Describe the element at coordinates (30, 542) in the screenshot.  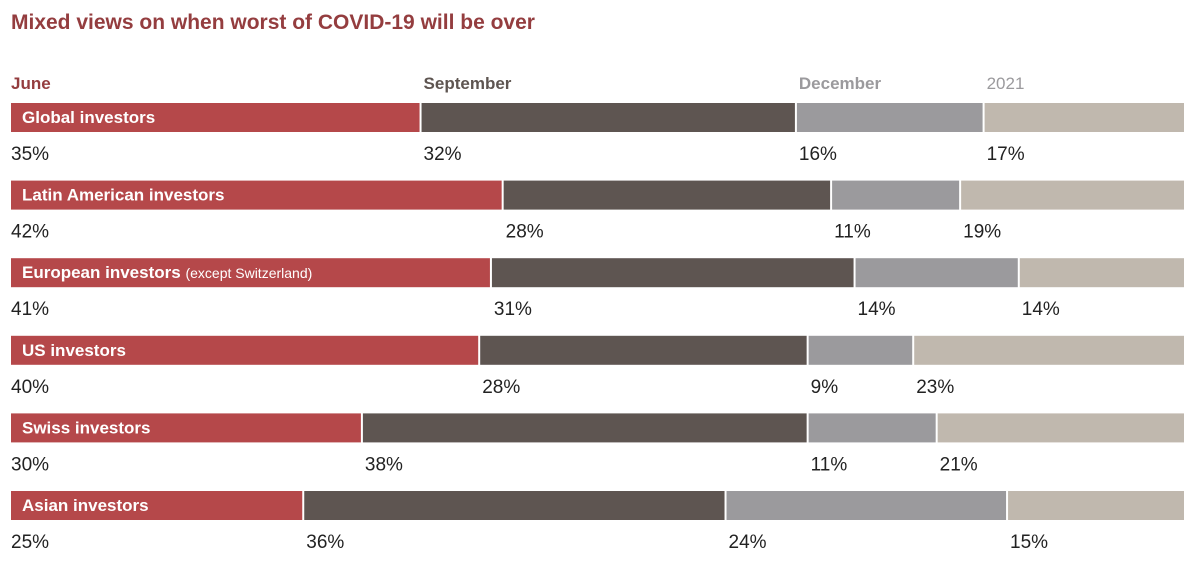
I see `value-label-june: 25%` at that location.